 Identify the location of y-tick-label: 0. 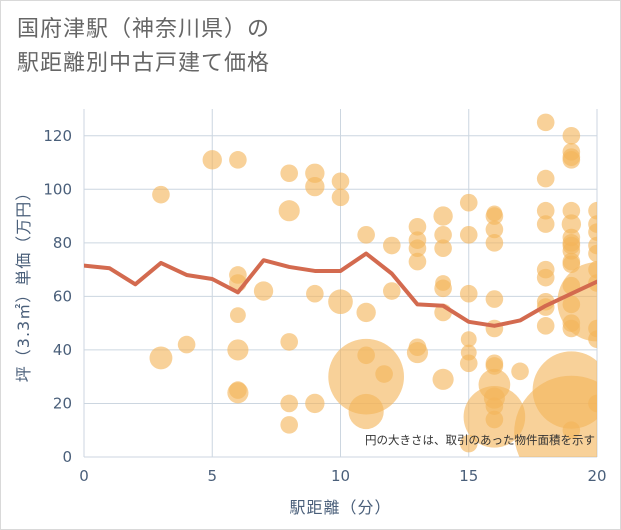
(67, 457).